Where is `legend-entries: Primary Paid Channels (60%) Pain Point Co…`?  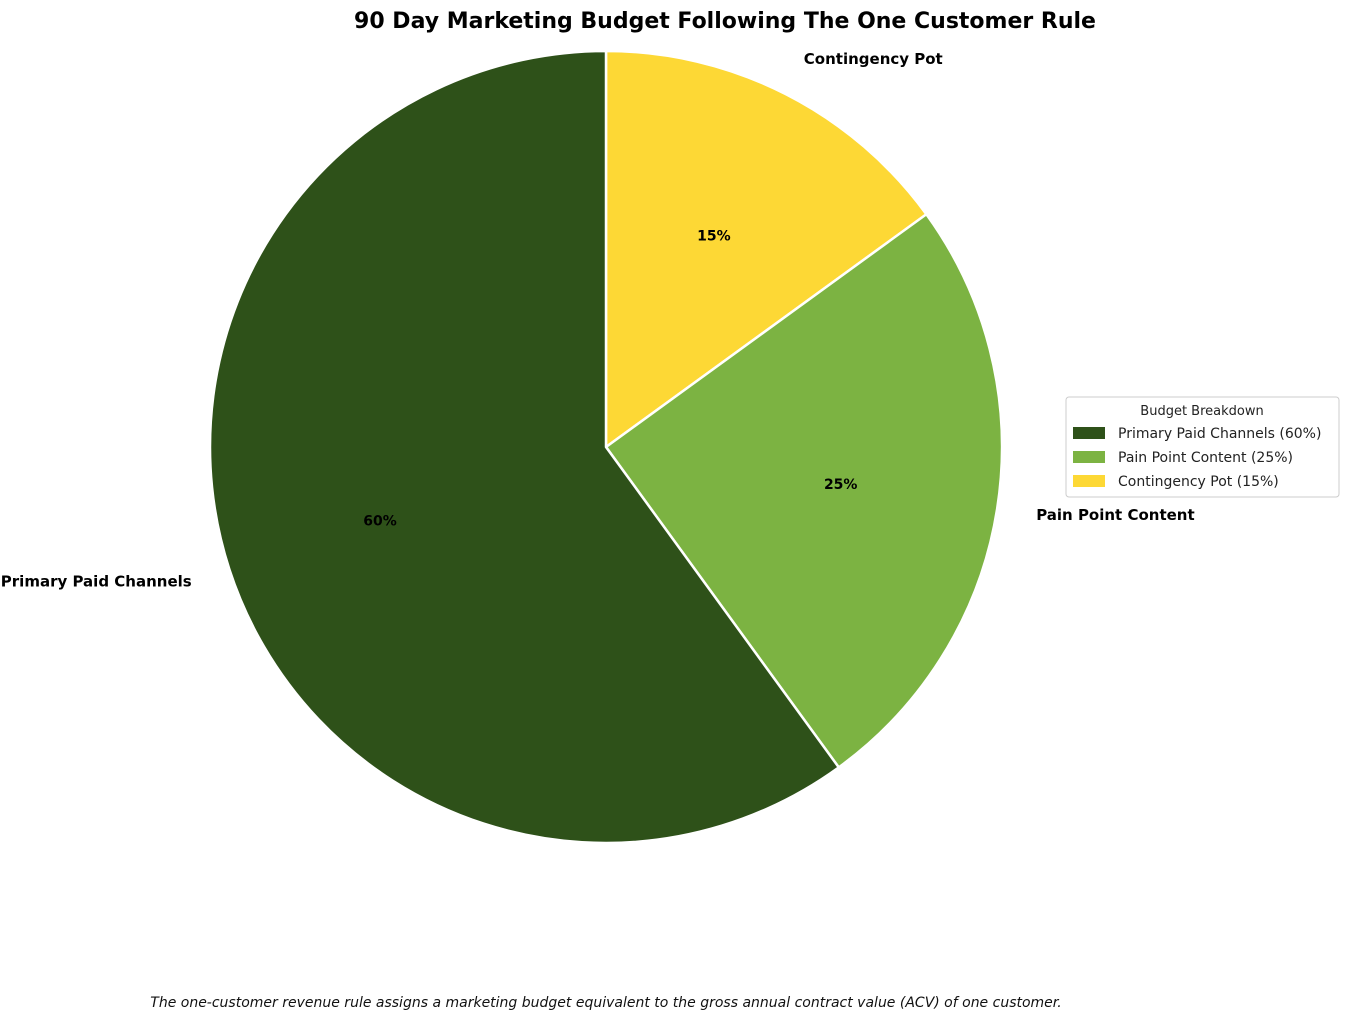
legend-entries: Primary Paid Channels (60%) Pain Point Co… is located at coordinates (1197, 458).